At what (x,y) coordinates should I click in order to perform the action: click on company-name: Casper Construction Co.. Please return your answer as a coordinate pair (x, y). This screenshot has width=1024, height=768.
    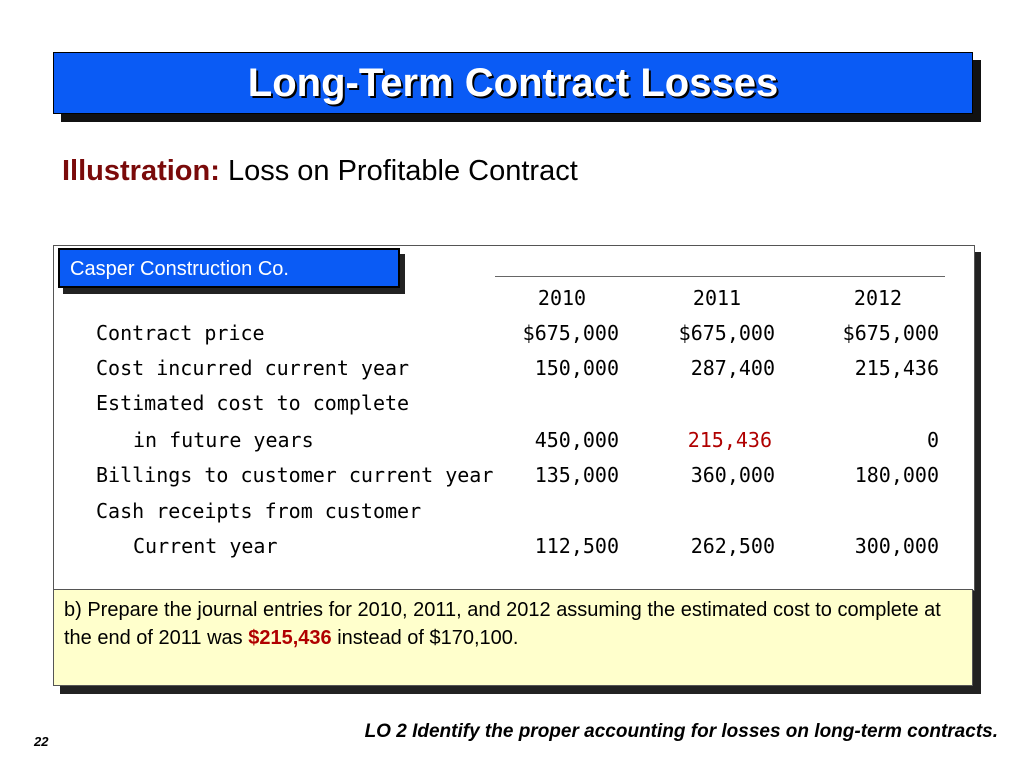
    Looking at the image, I should click on (229, 268).